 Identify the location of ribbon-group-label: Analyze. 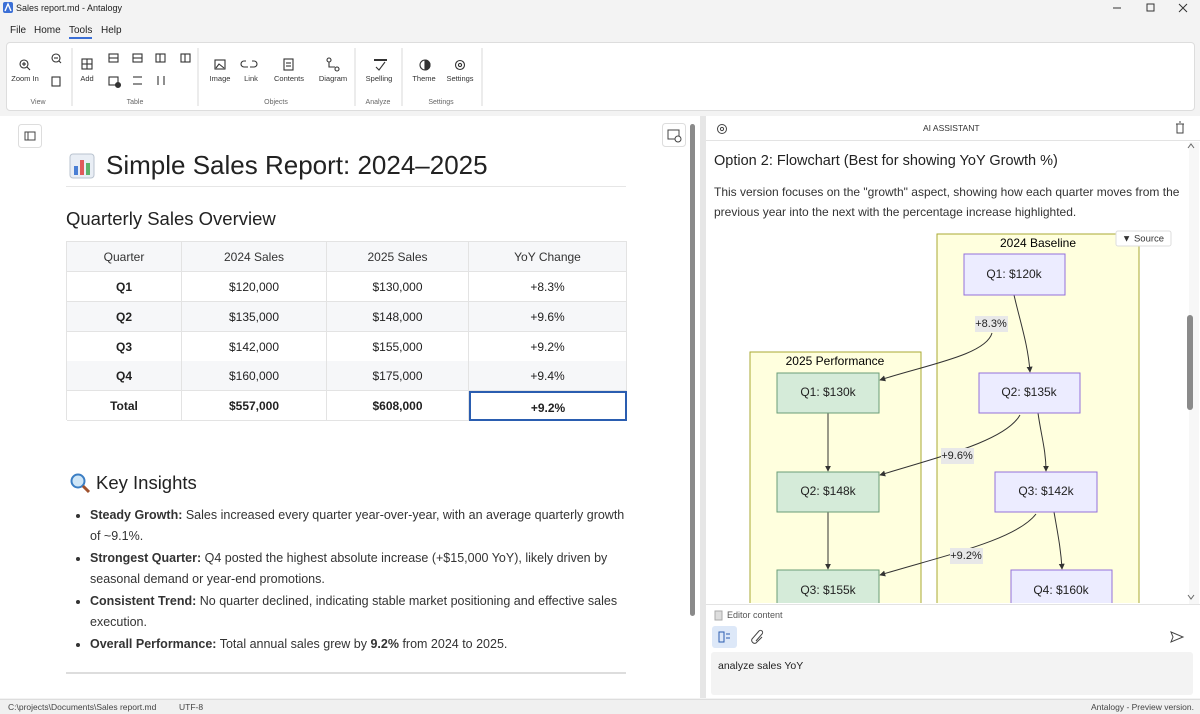
(378, 102).